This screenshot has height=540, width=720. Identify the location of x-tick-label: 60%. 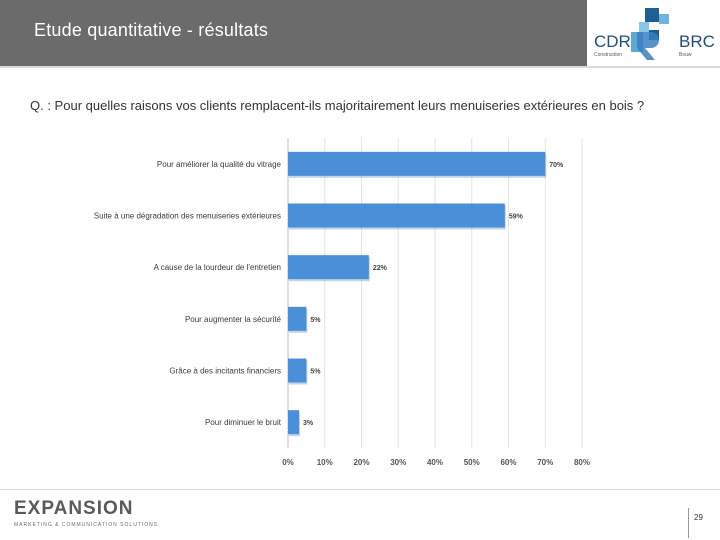
(508, 462).